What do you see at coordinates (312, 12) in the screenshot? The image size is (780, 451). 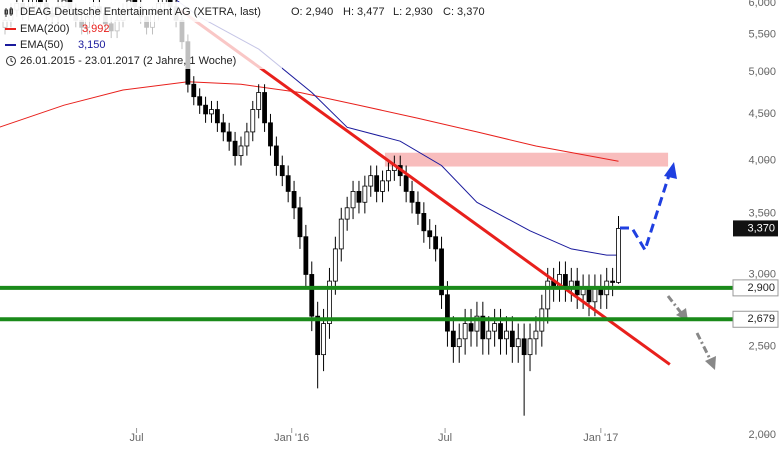 I see `ohlc-label: O: 2,940` at bounding box center [312, 12].